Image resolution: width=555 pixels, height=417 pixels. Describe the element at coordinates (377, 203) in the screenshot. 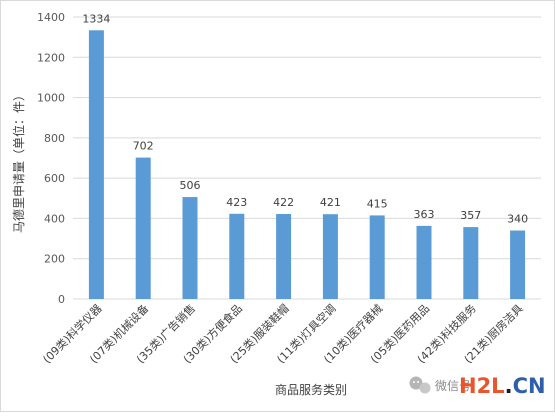

I see `data-label-6: 415` at that location.